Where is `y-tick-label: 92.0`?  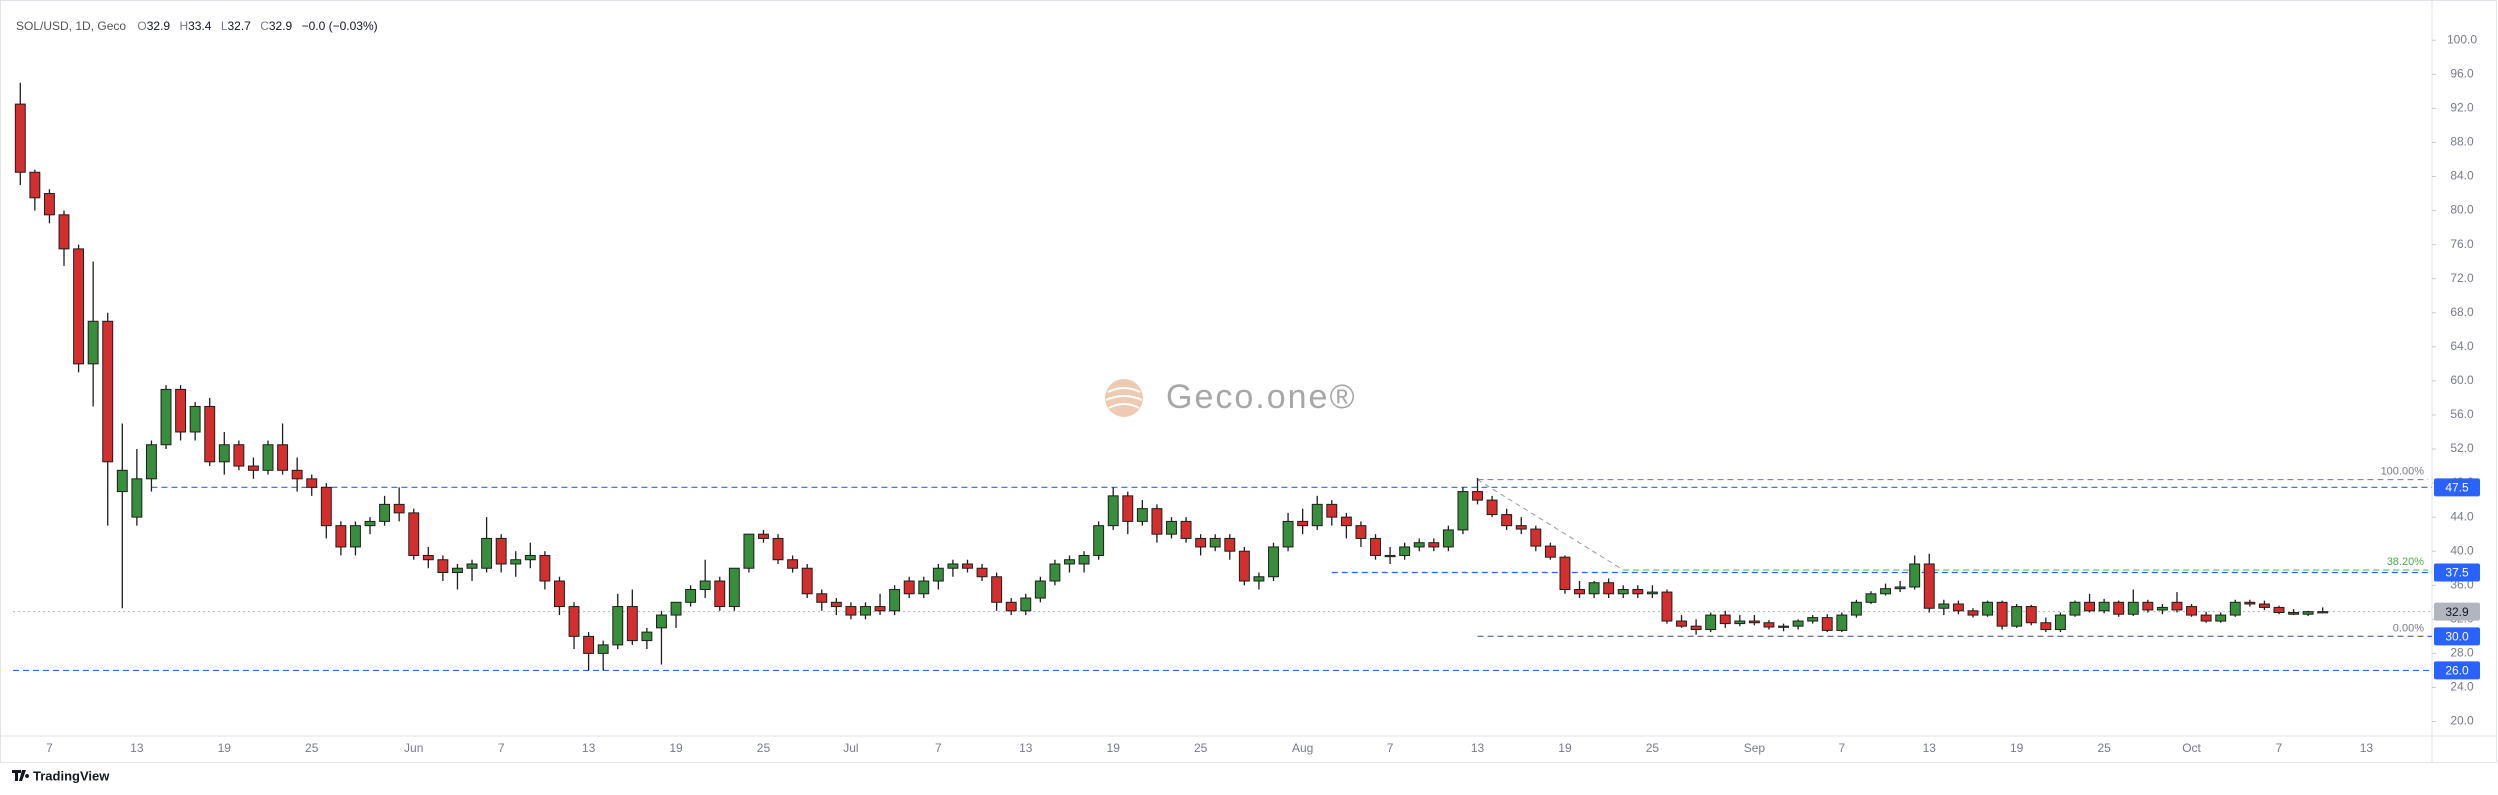 y-tick-label: 92.0 is located at coordinates (2462, 108).